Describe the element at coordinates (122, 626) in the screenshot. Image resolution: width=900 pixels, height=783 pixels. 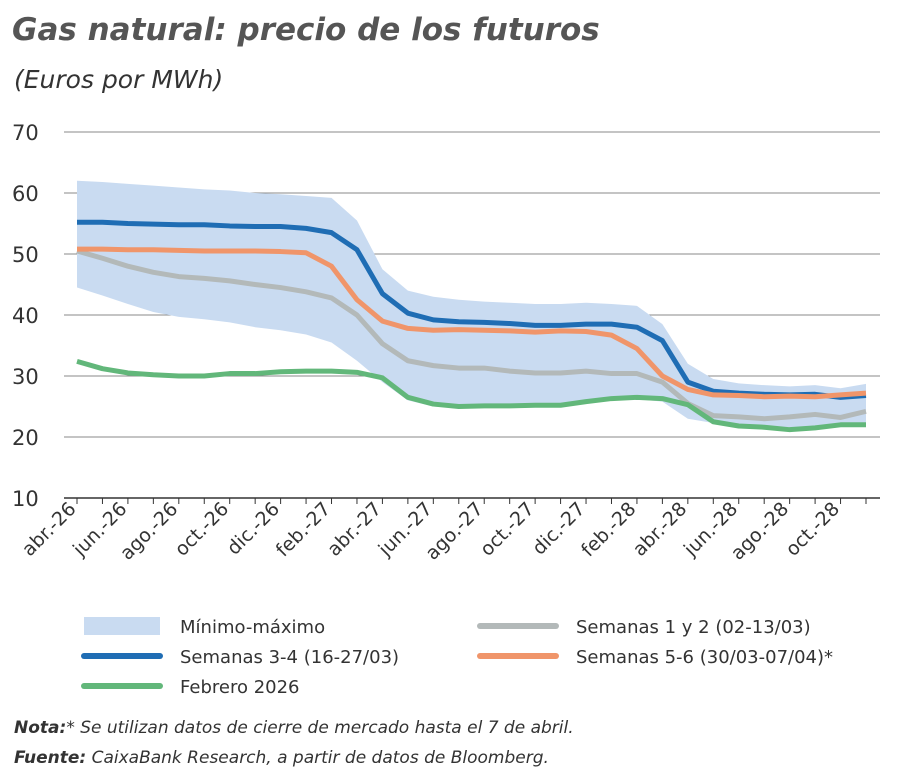
I see `legend-swatch` at that location.